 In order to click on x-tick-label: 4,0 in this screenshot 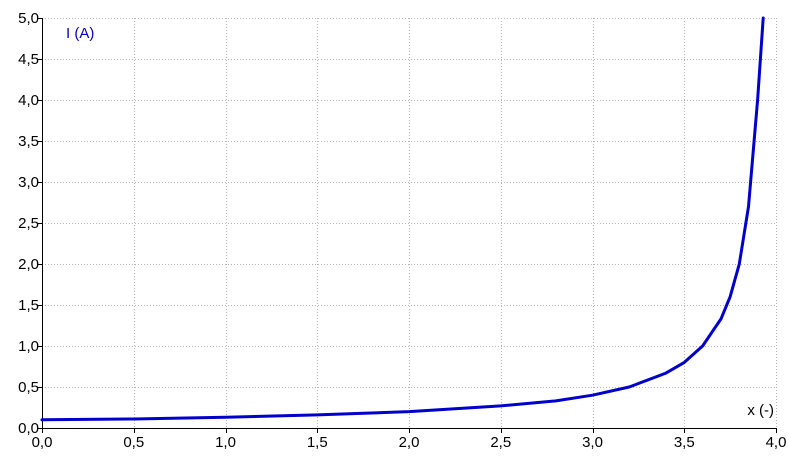, I will do `click(776, 442)`.